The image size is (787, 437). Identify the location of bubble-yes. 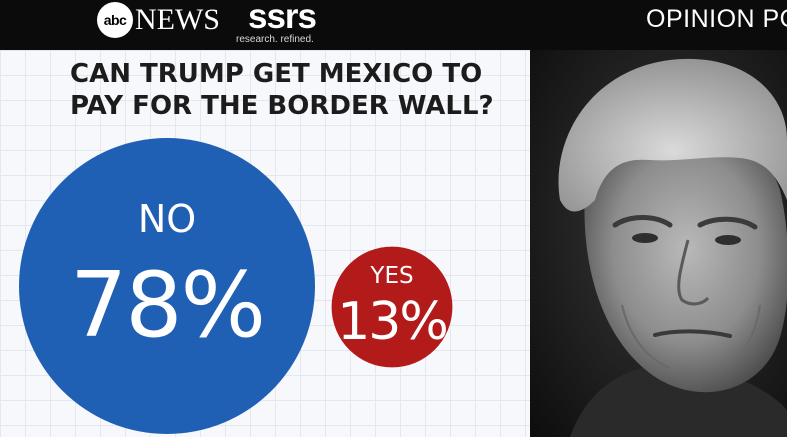
(392, 307).